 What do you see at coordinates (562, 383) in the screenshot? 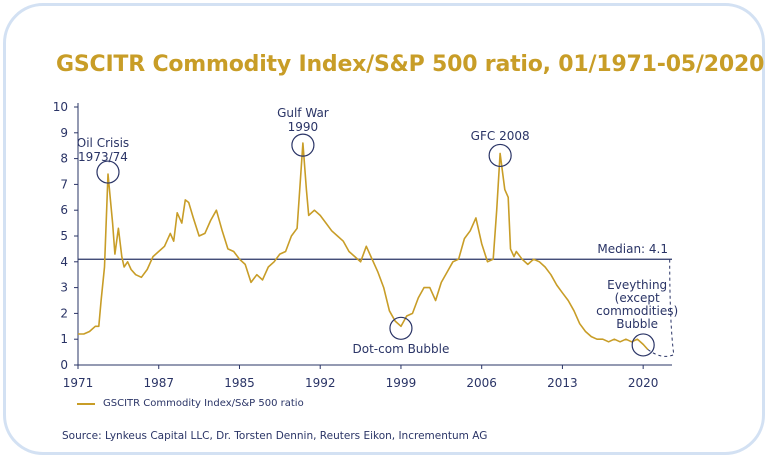
I see `x-tick-label: 2013` at bounding box center [562, 383].